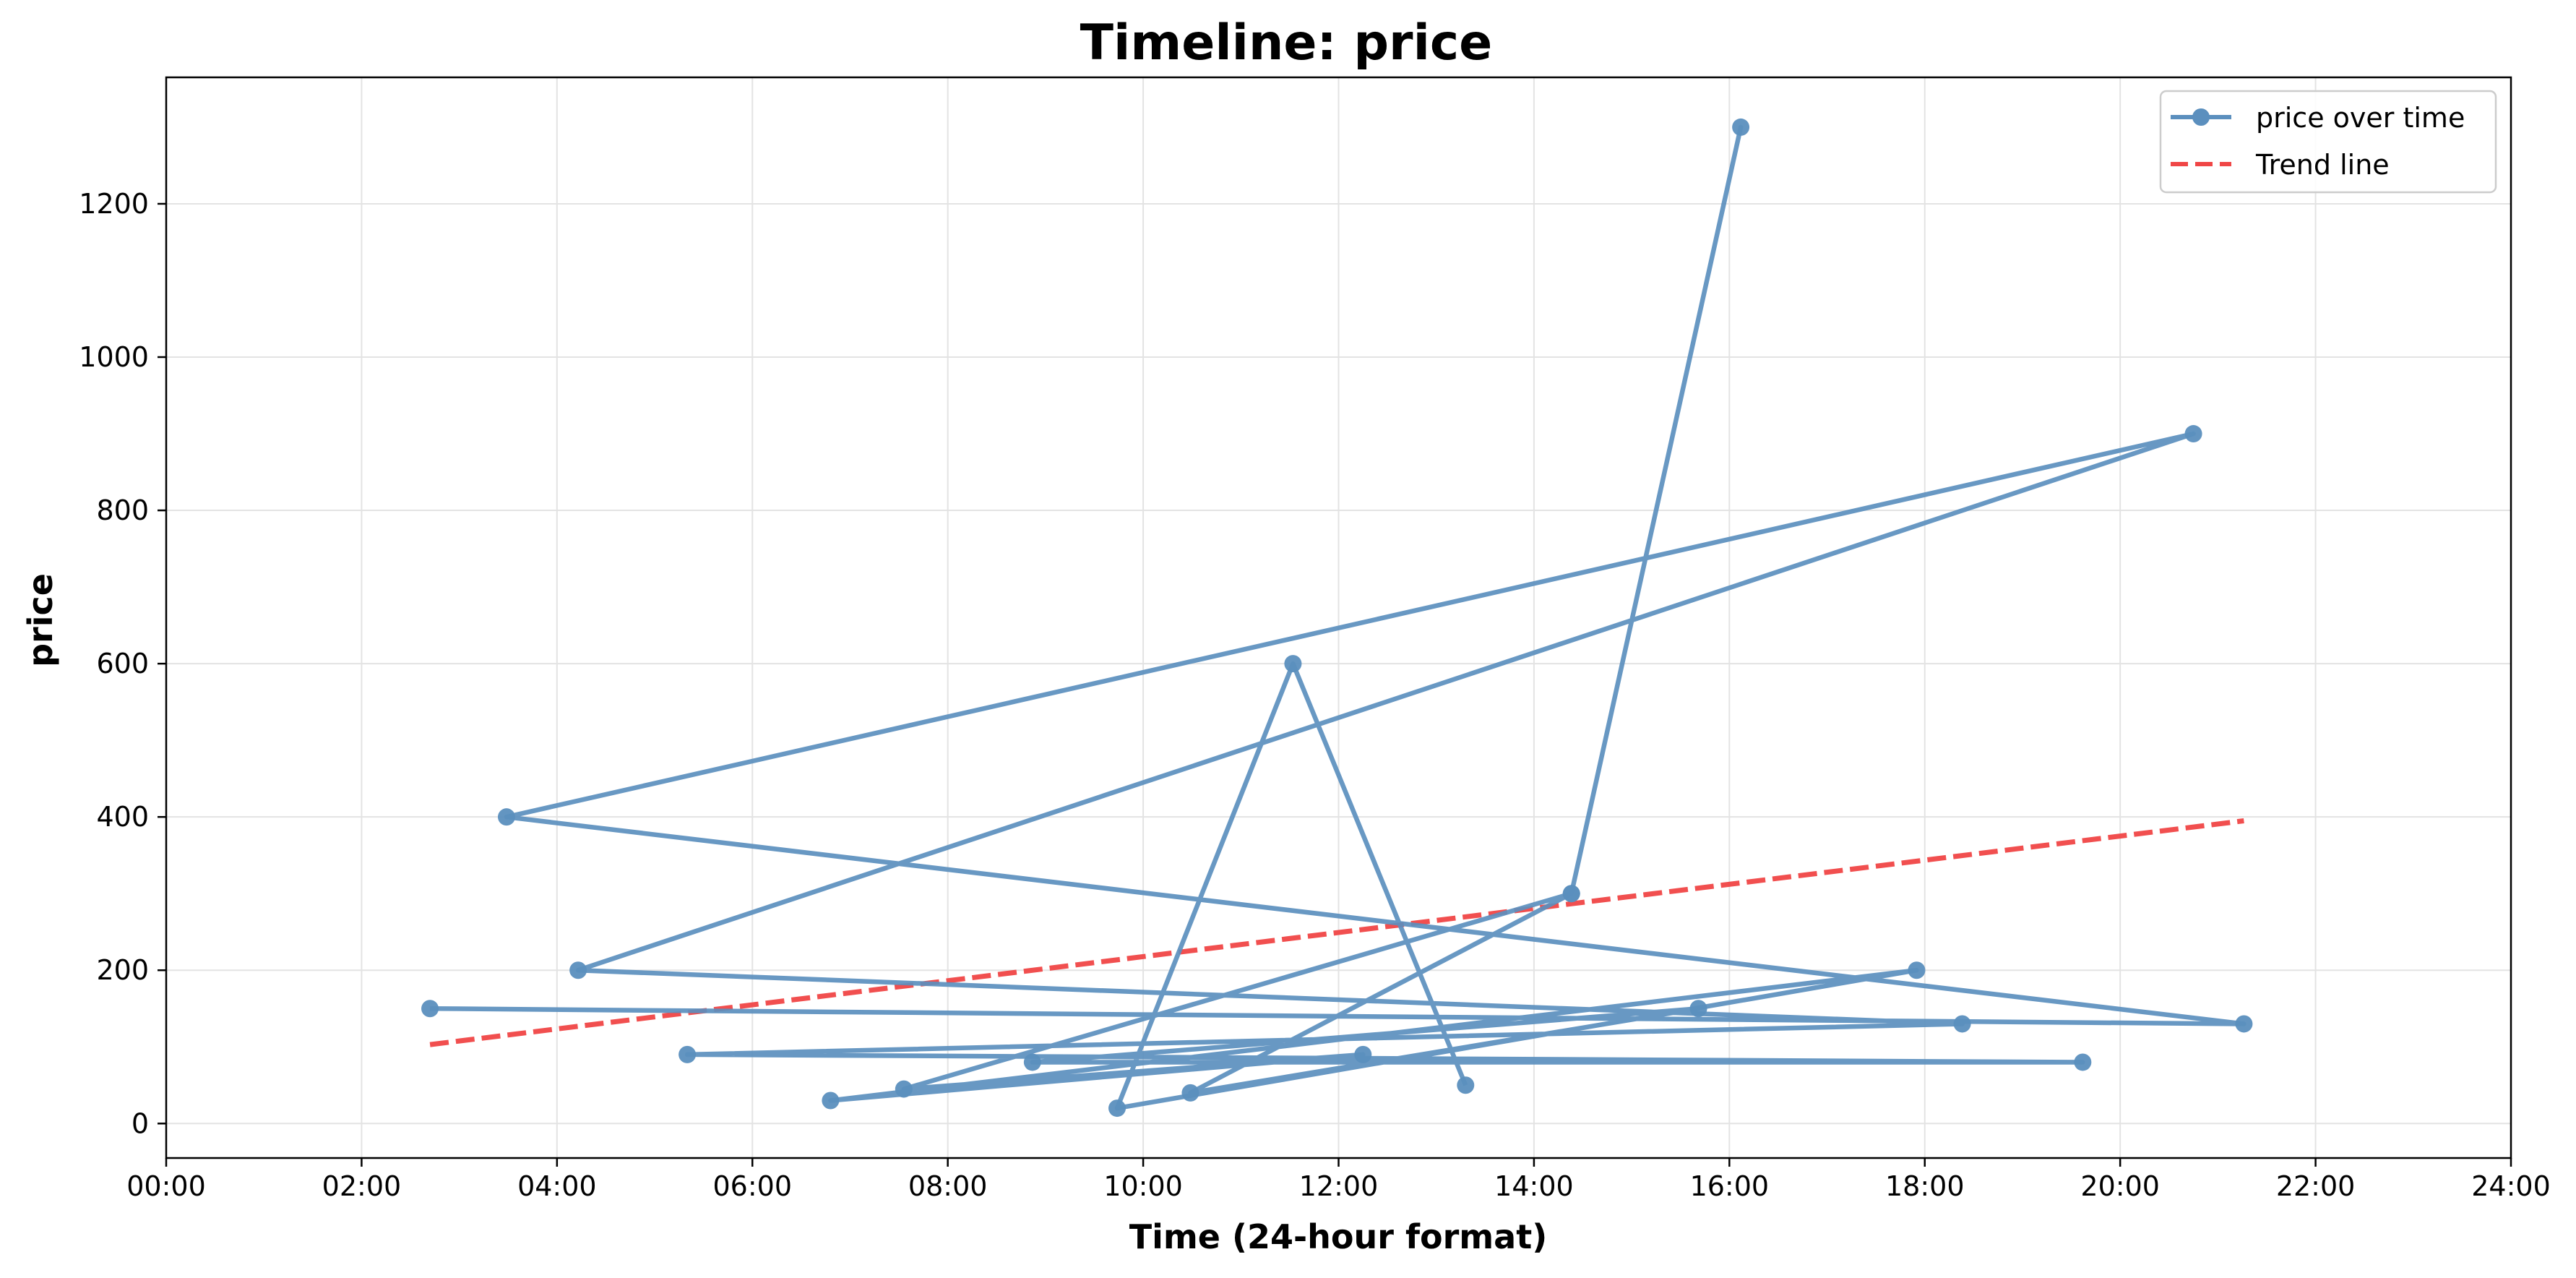 This screenshot has height=1278, width=2576. I want to click on x-tick-label: 20:00, so click(2120, 1186).